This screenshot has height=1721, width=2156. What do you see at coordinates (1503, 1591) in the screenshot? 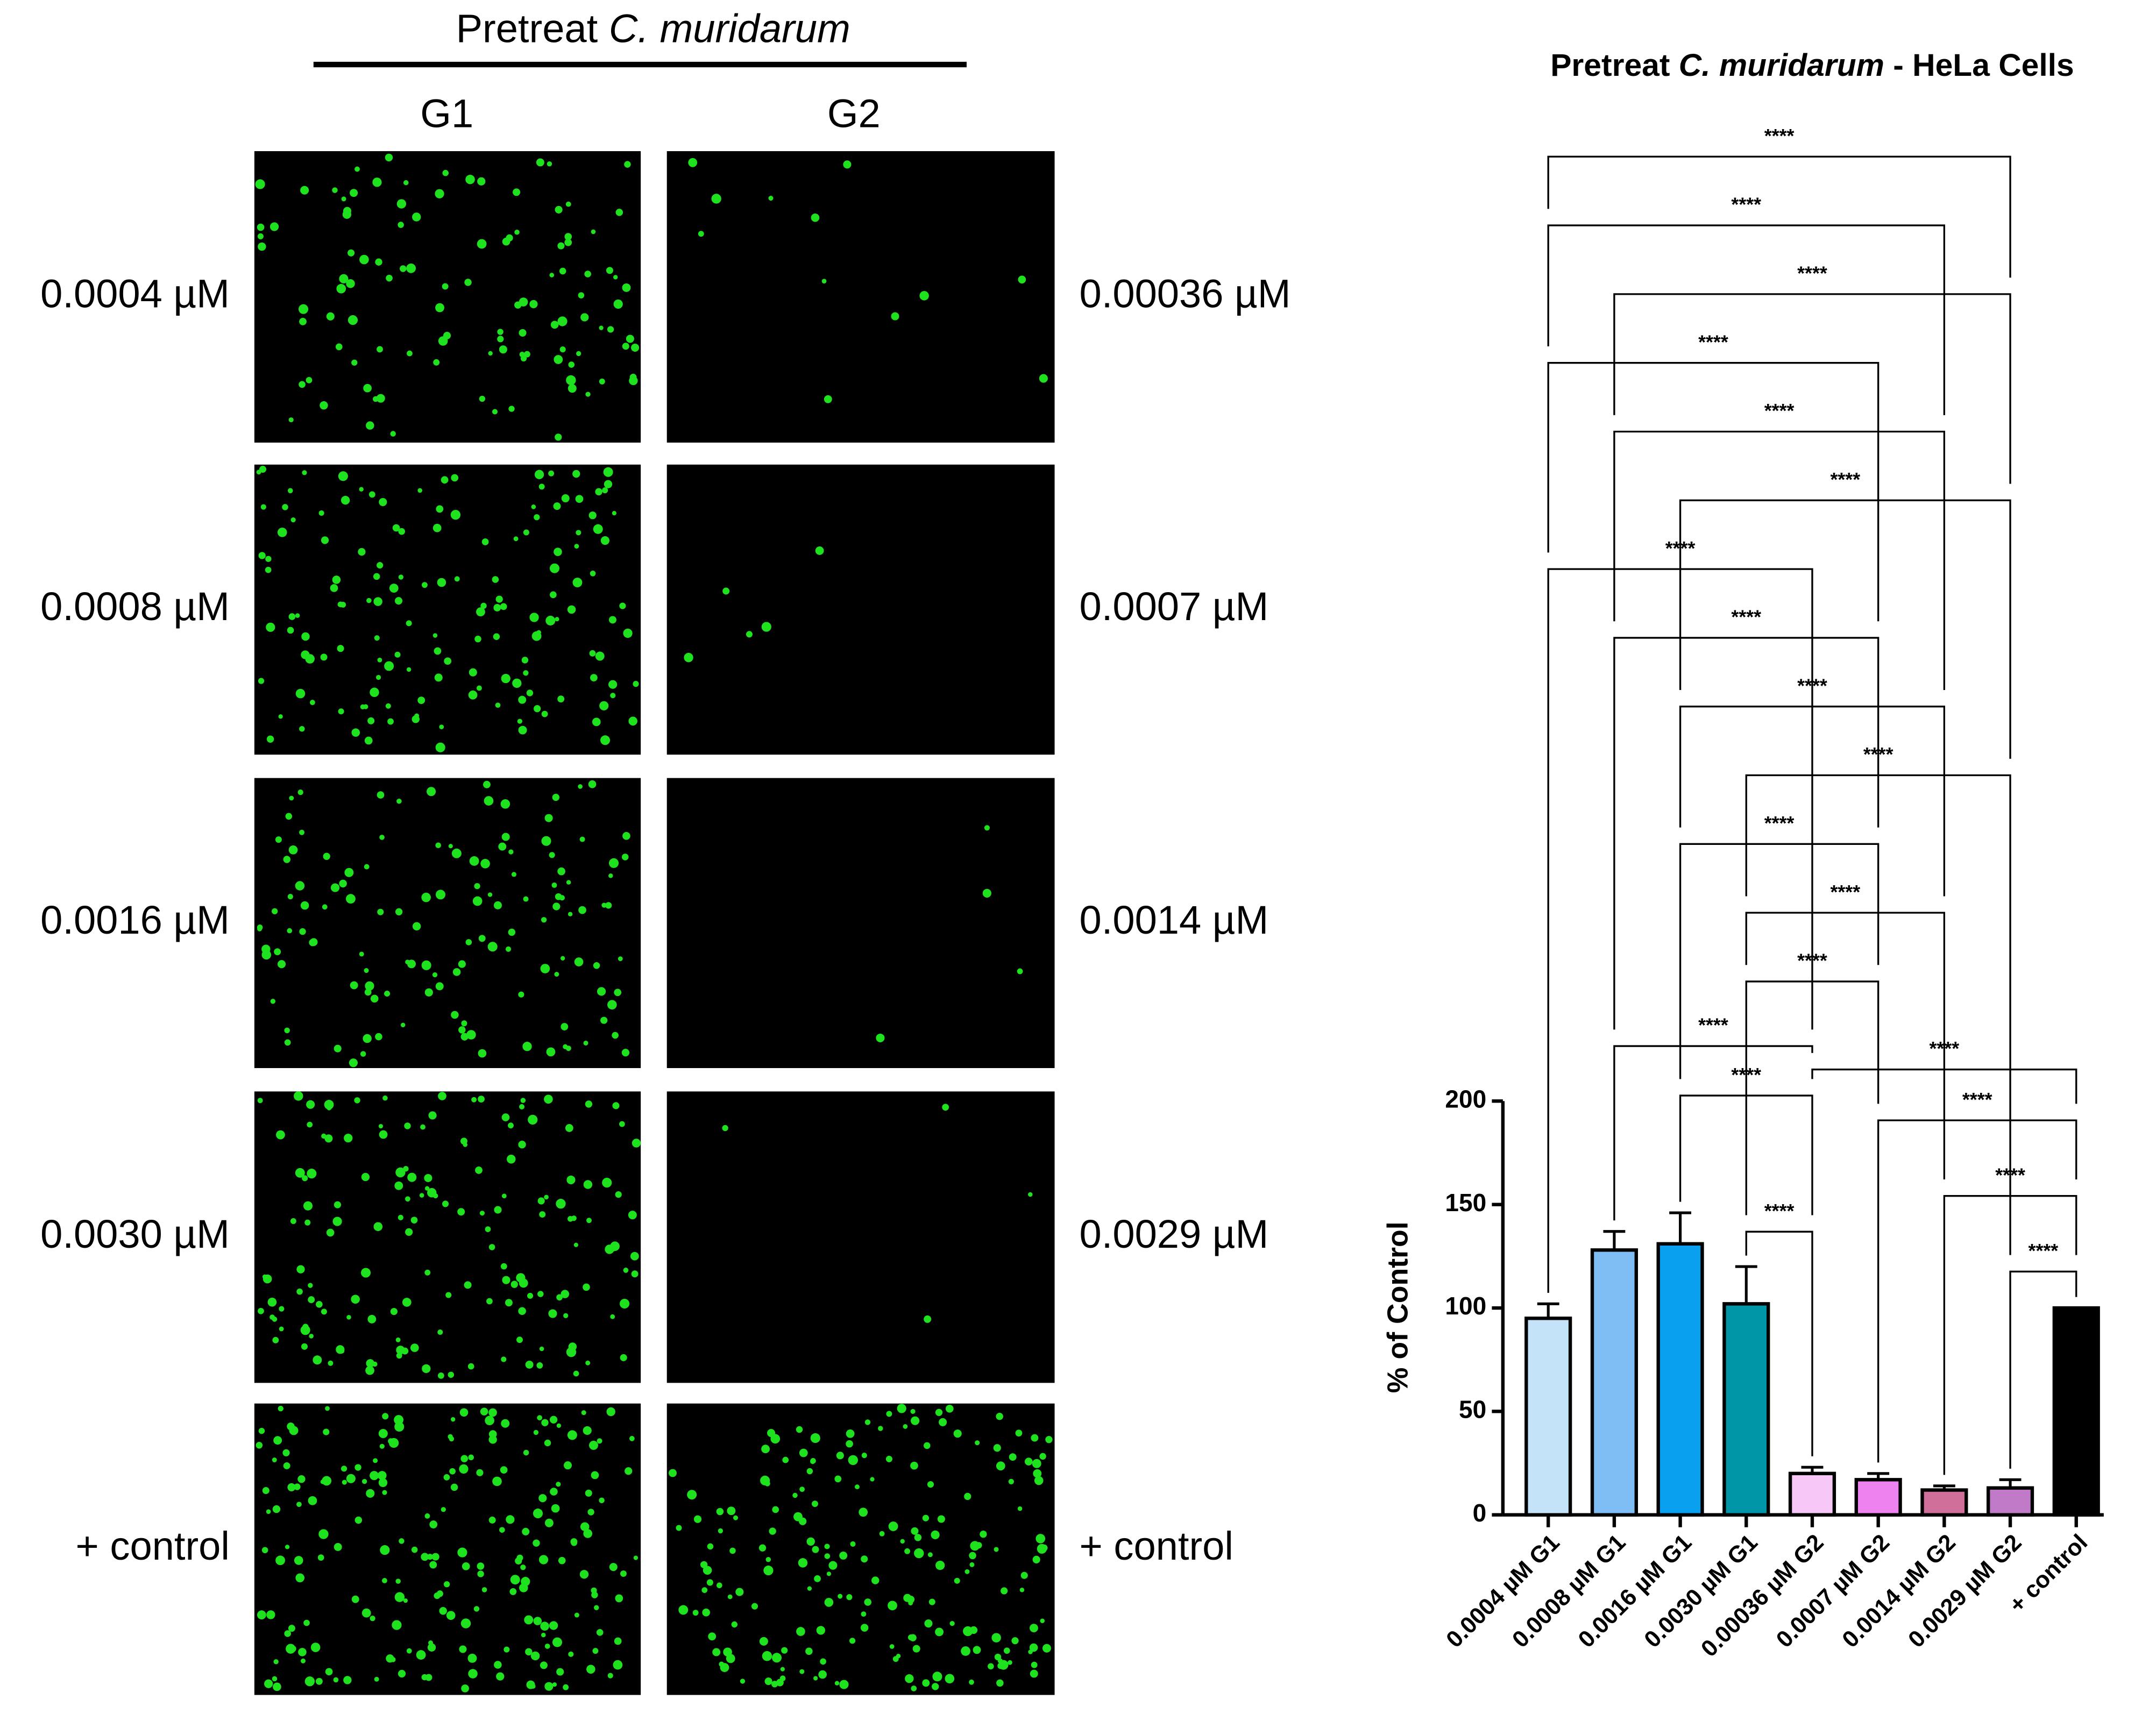
I see `x-tick-label: 0.0004 µM G1` at bounding box center [1503, 1591].